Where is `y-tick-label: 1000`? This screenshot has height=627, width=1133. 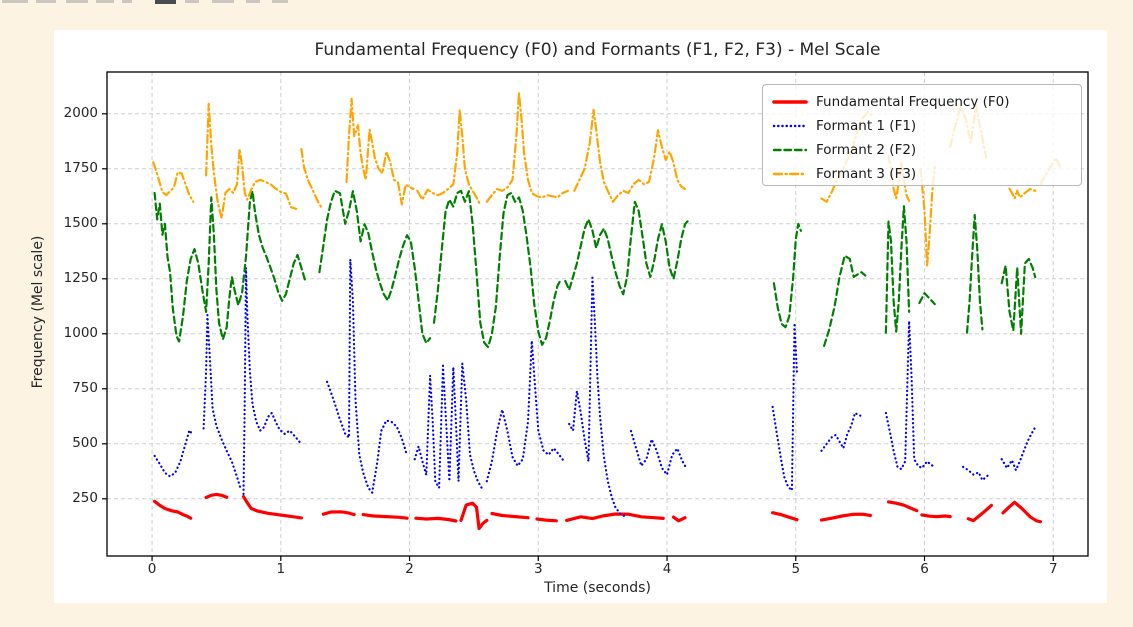
y-tick-label: 1000 is located at coordinates (80, 332).